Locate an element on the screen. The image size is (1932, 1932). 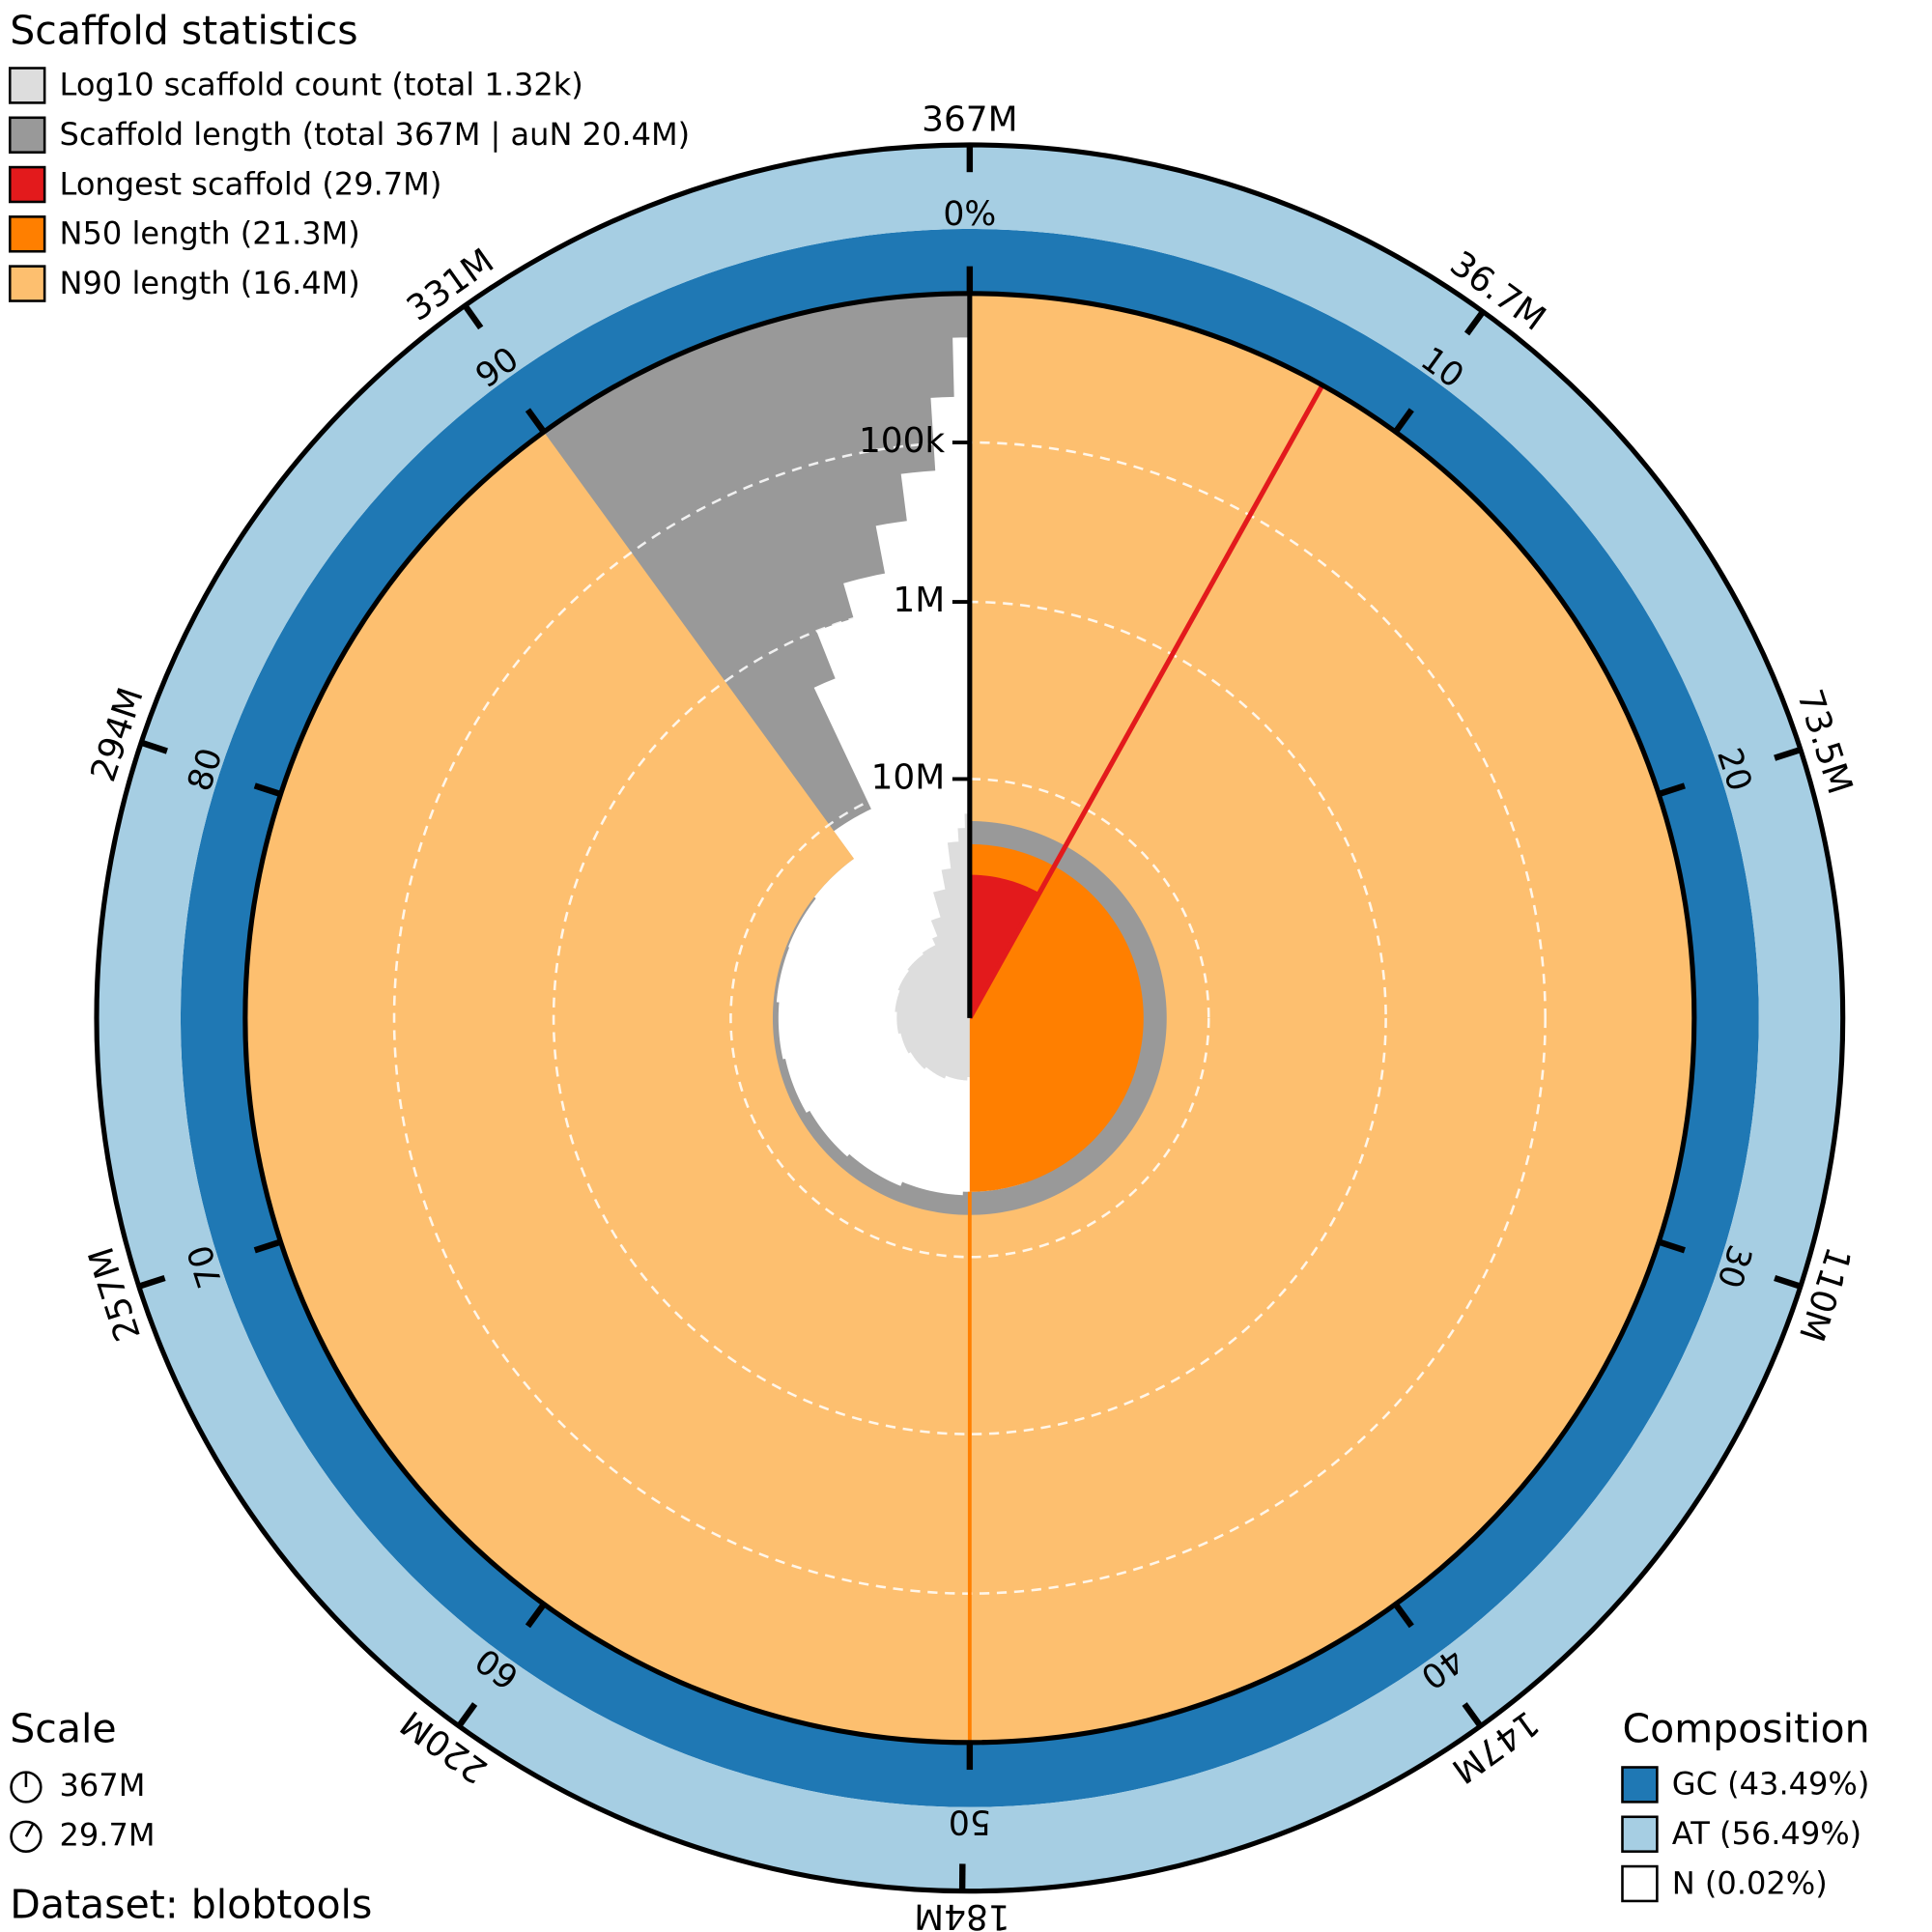
composition-label: N (0.02%) is located at coordinates (1750, 1882).